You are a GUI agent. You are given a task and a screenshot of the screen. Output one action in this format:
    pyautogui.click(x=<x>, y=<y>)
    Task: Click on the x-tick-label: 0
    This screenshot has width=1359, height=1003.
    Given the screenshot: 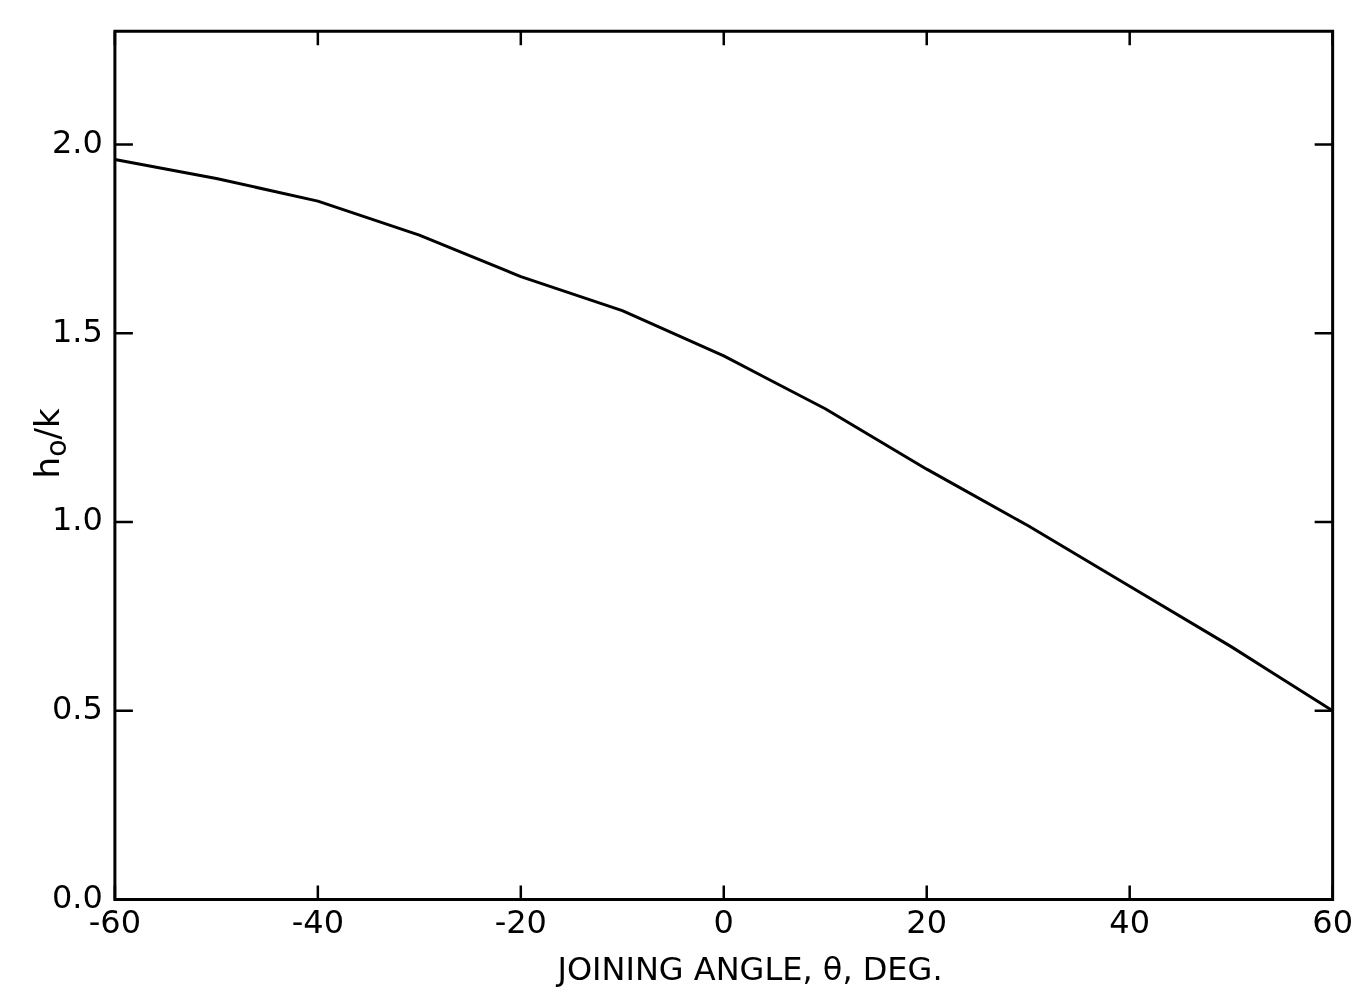 What is the action you would take?
    pyautogui.click(x=723, y=922)
    